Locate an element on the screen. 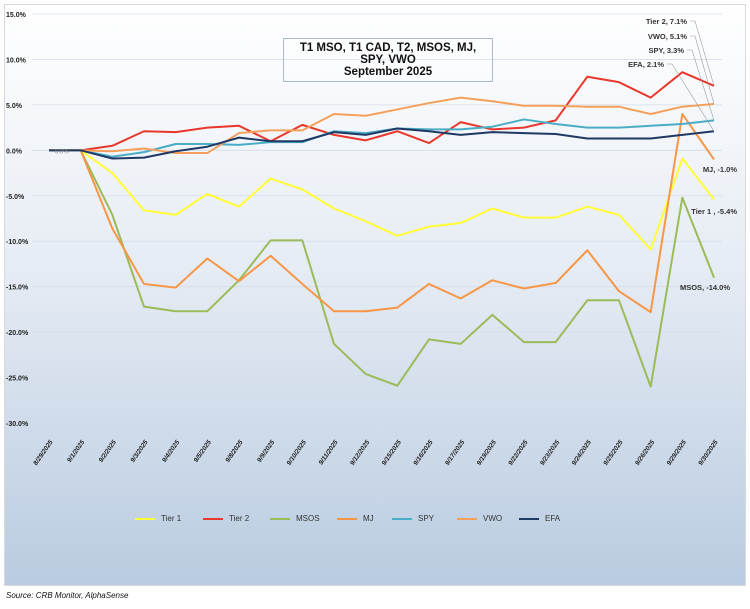  x-tick-label: 9/26/2025 is located at coordinates (645, 453).